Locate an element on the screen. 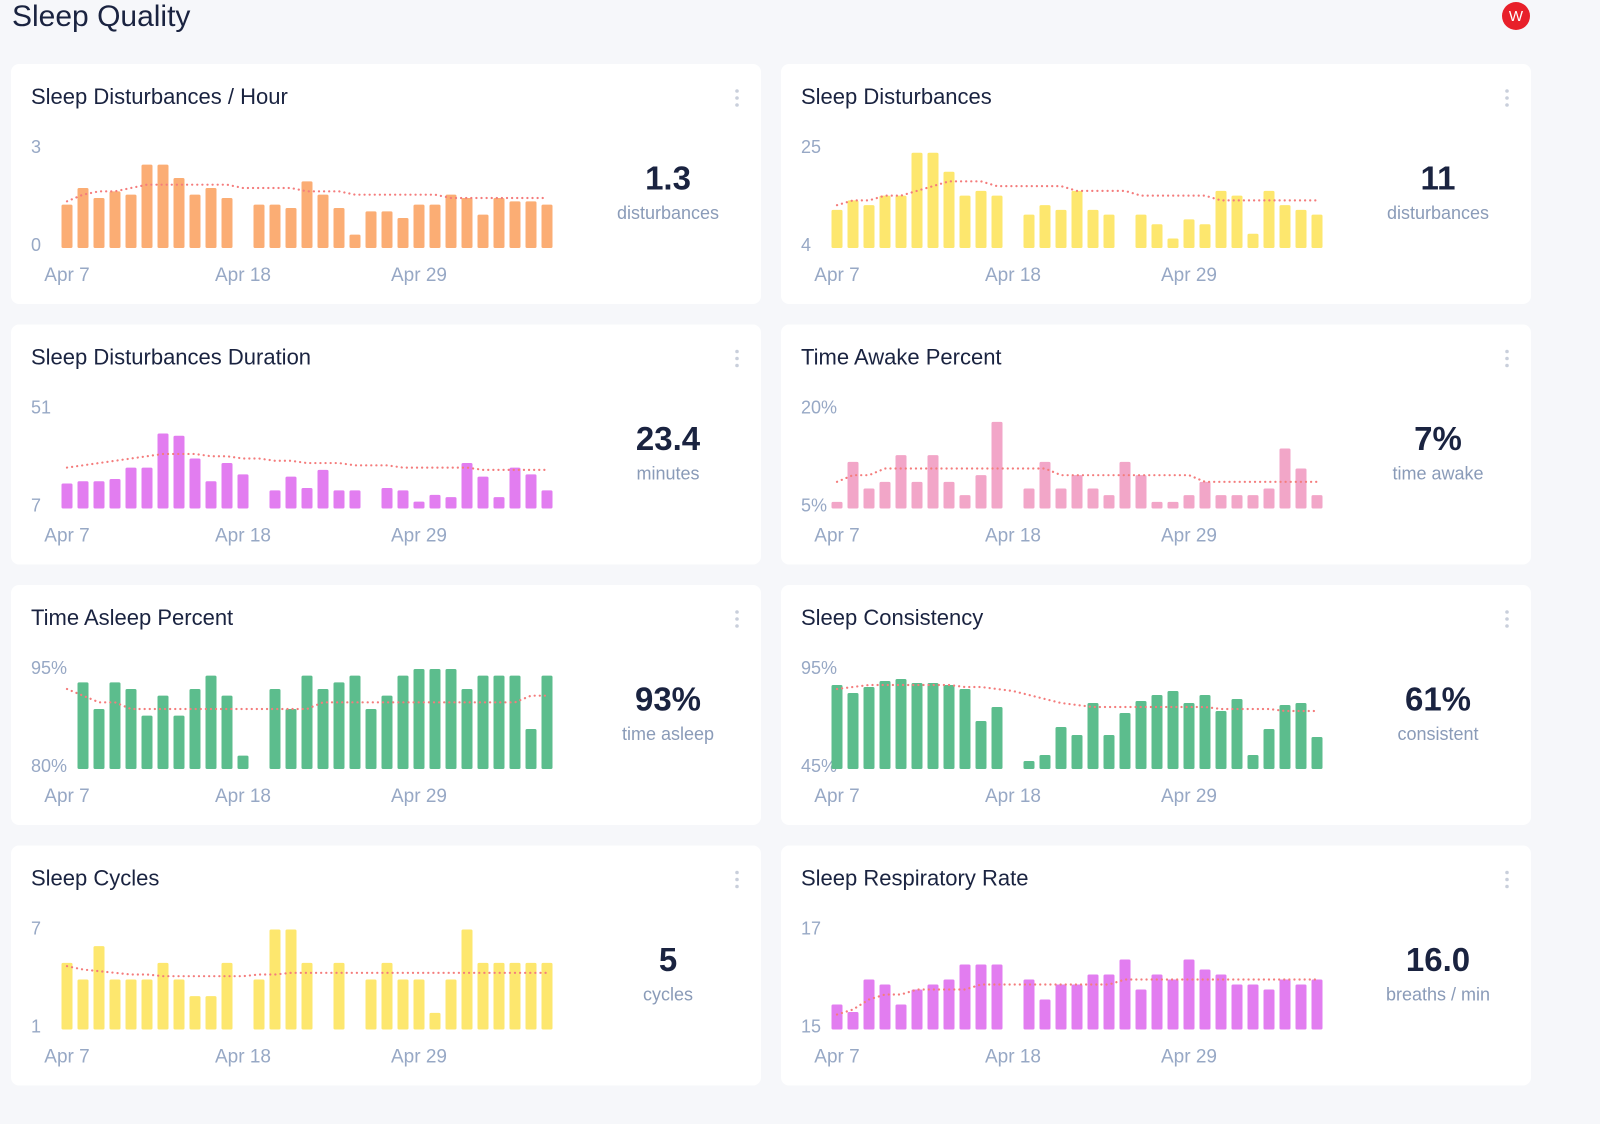 Image resolution: width=1600 pixels, height=1124 pixels. y-tick-label: 45% is located at coordinates (819, 766).